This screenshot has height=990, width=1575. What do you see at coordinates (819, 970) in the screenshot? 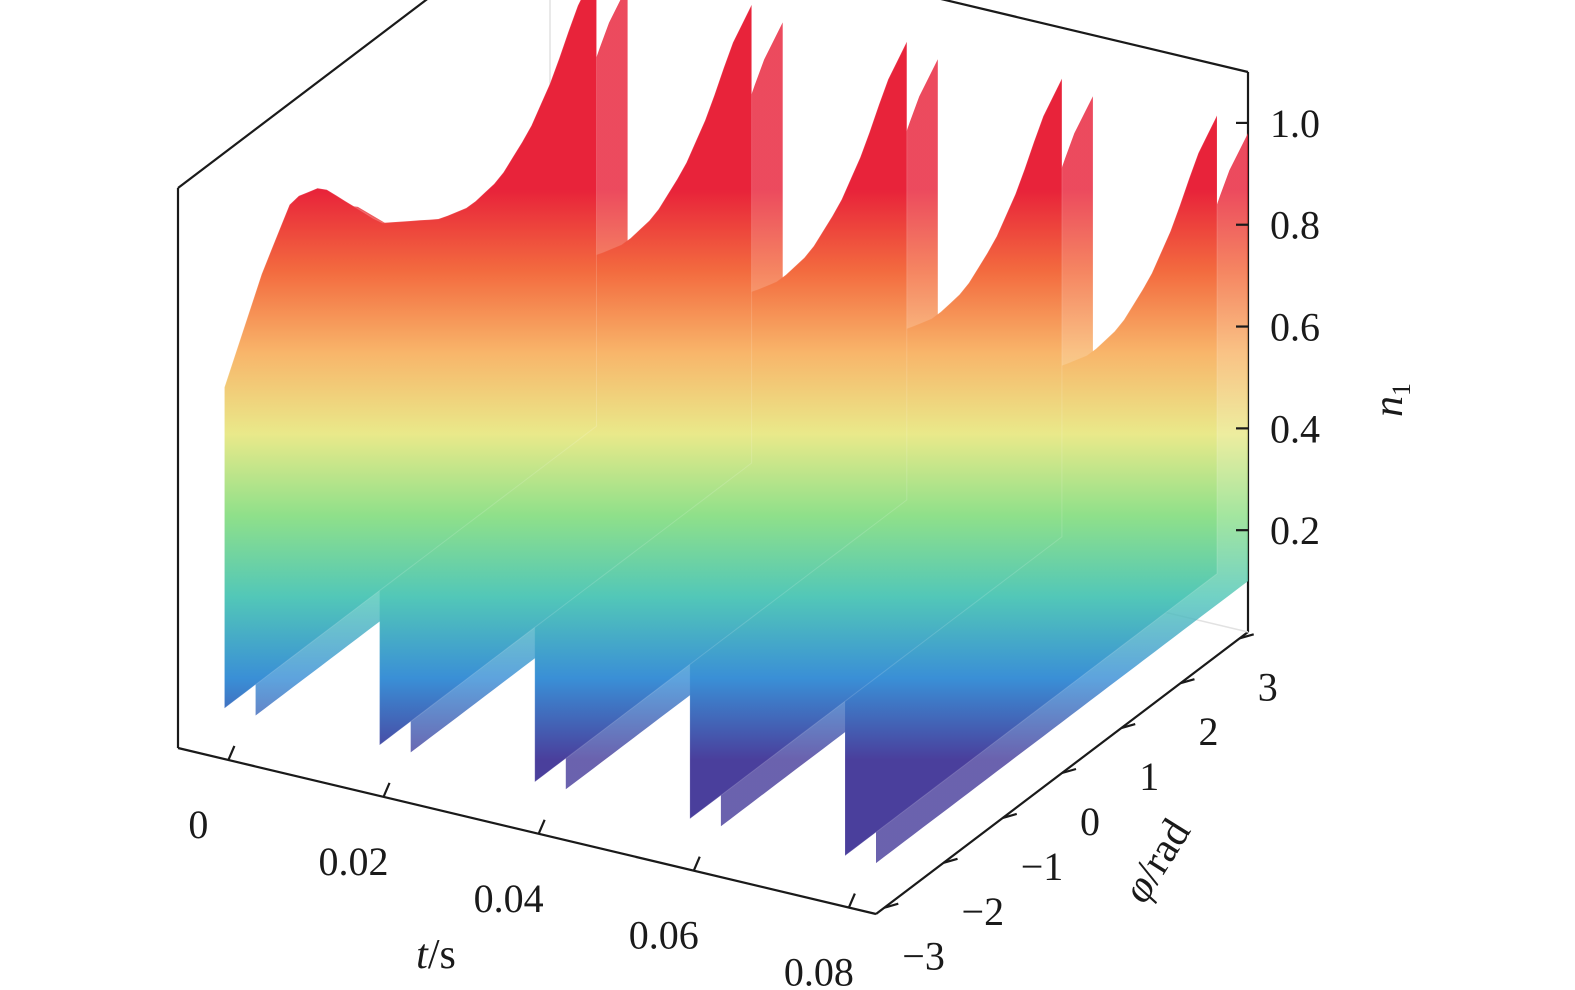
I see `x-tick-label: 0.08` at bounding box center [819, 970].